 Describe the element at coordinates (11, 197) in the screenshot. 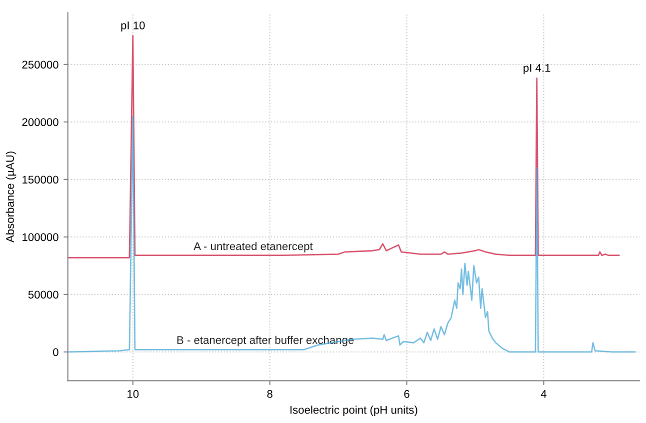

I see `y-axis-title: Absorbance (µAU)` at that location.